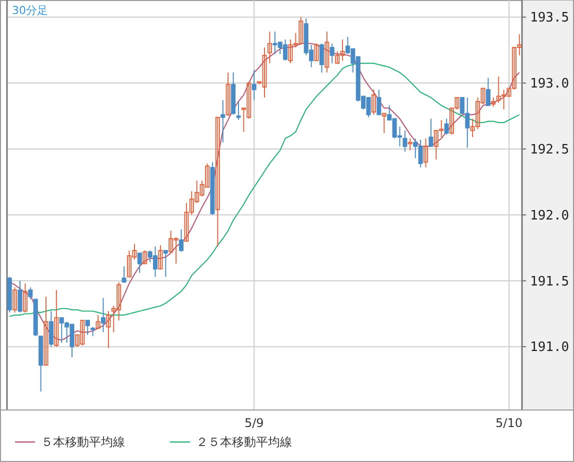  What do you see at coordinates (550, 282) in the screenshot?
I see `y-tick-label: 191.5` at bounding box center [550, 282].